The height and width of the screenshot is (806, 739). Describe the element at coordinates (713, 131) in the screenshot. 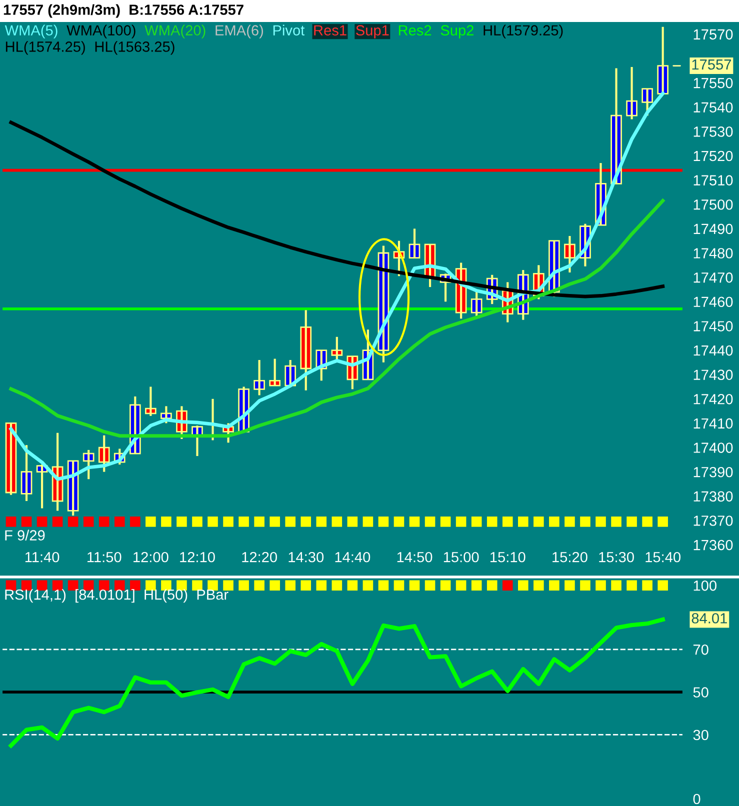

I see `y-tick-label: 17530` at that location.